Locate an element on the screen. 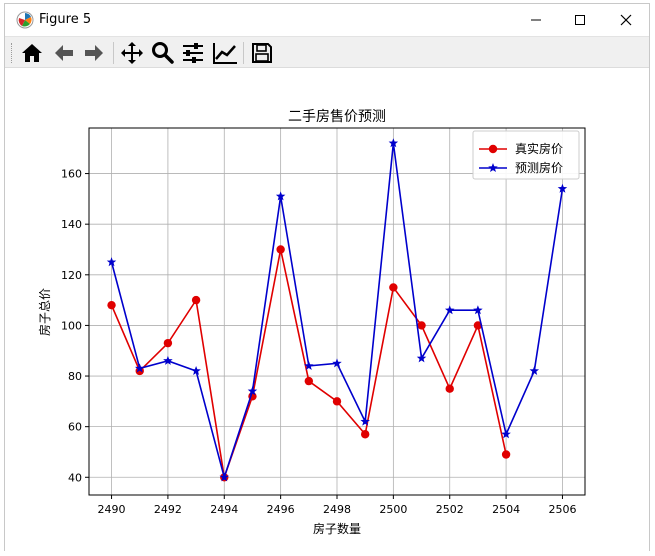 The image size is (655, 556). x-tick-label: 2498 is located at coordinates (337, 509).